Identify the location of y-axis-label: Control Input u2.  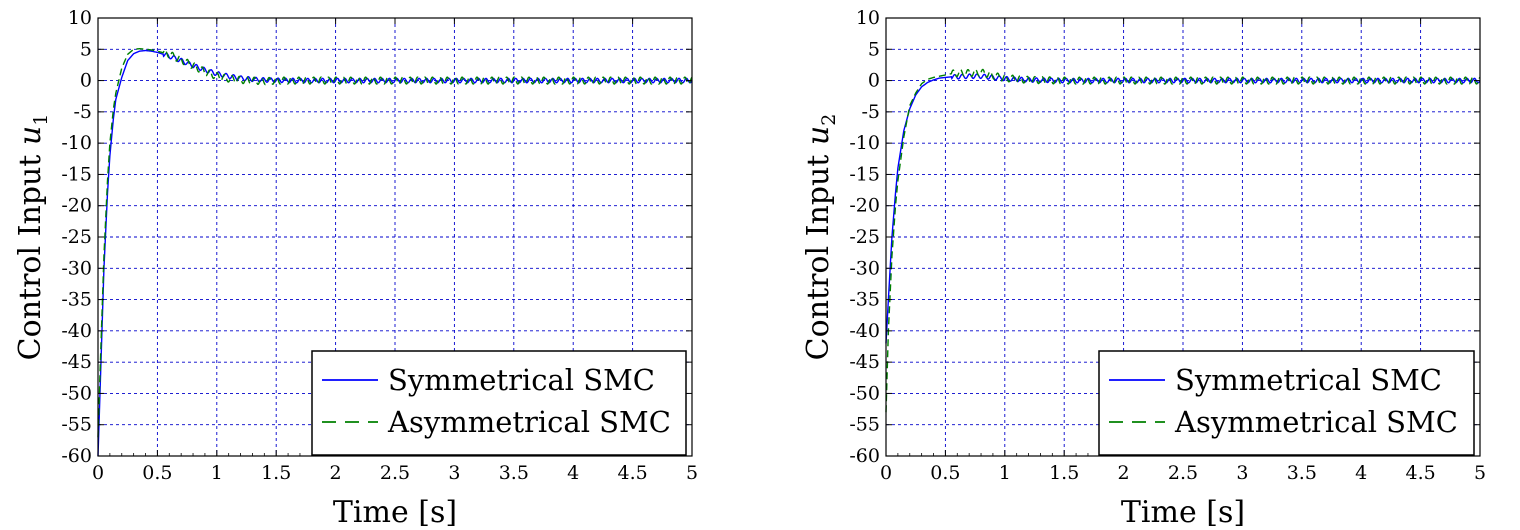
(820, 237).